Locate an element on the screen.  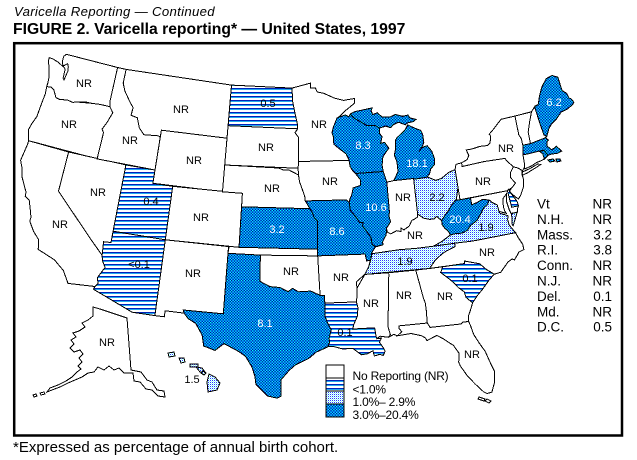
svg-text: 1.0%– 2.9% is located at coordinates (384, 402).